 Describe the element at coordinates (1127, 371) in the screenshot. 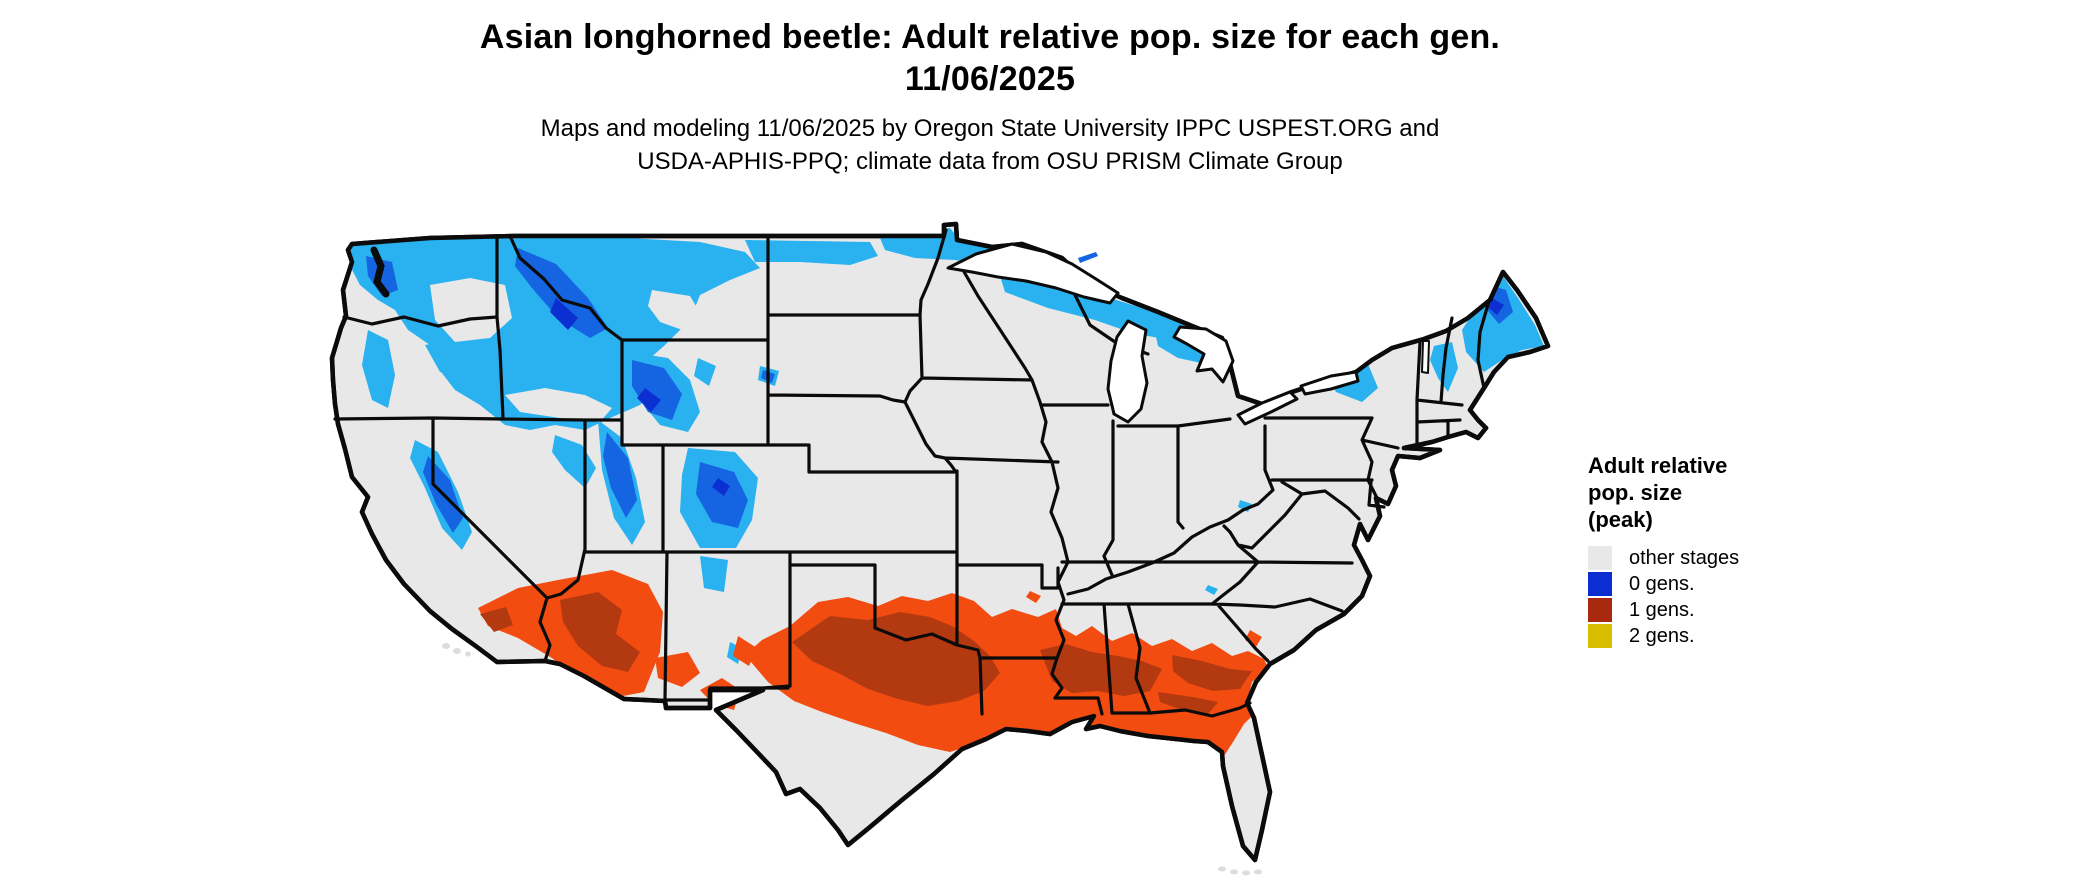

I see `lake-michigan` at that location.